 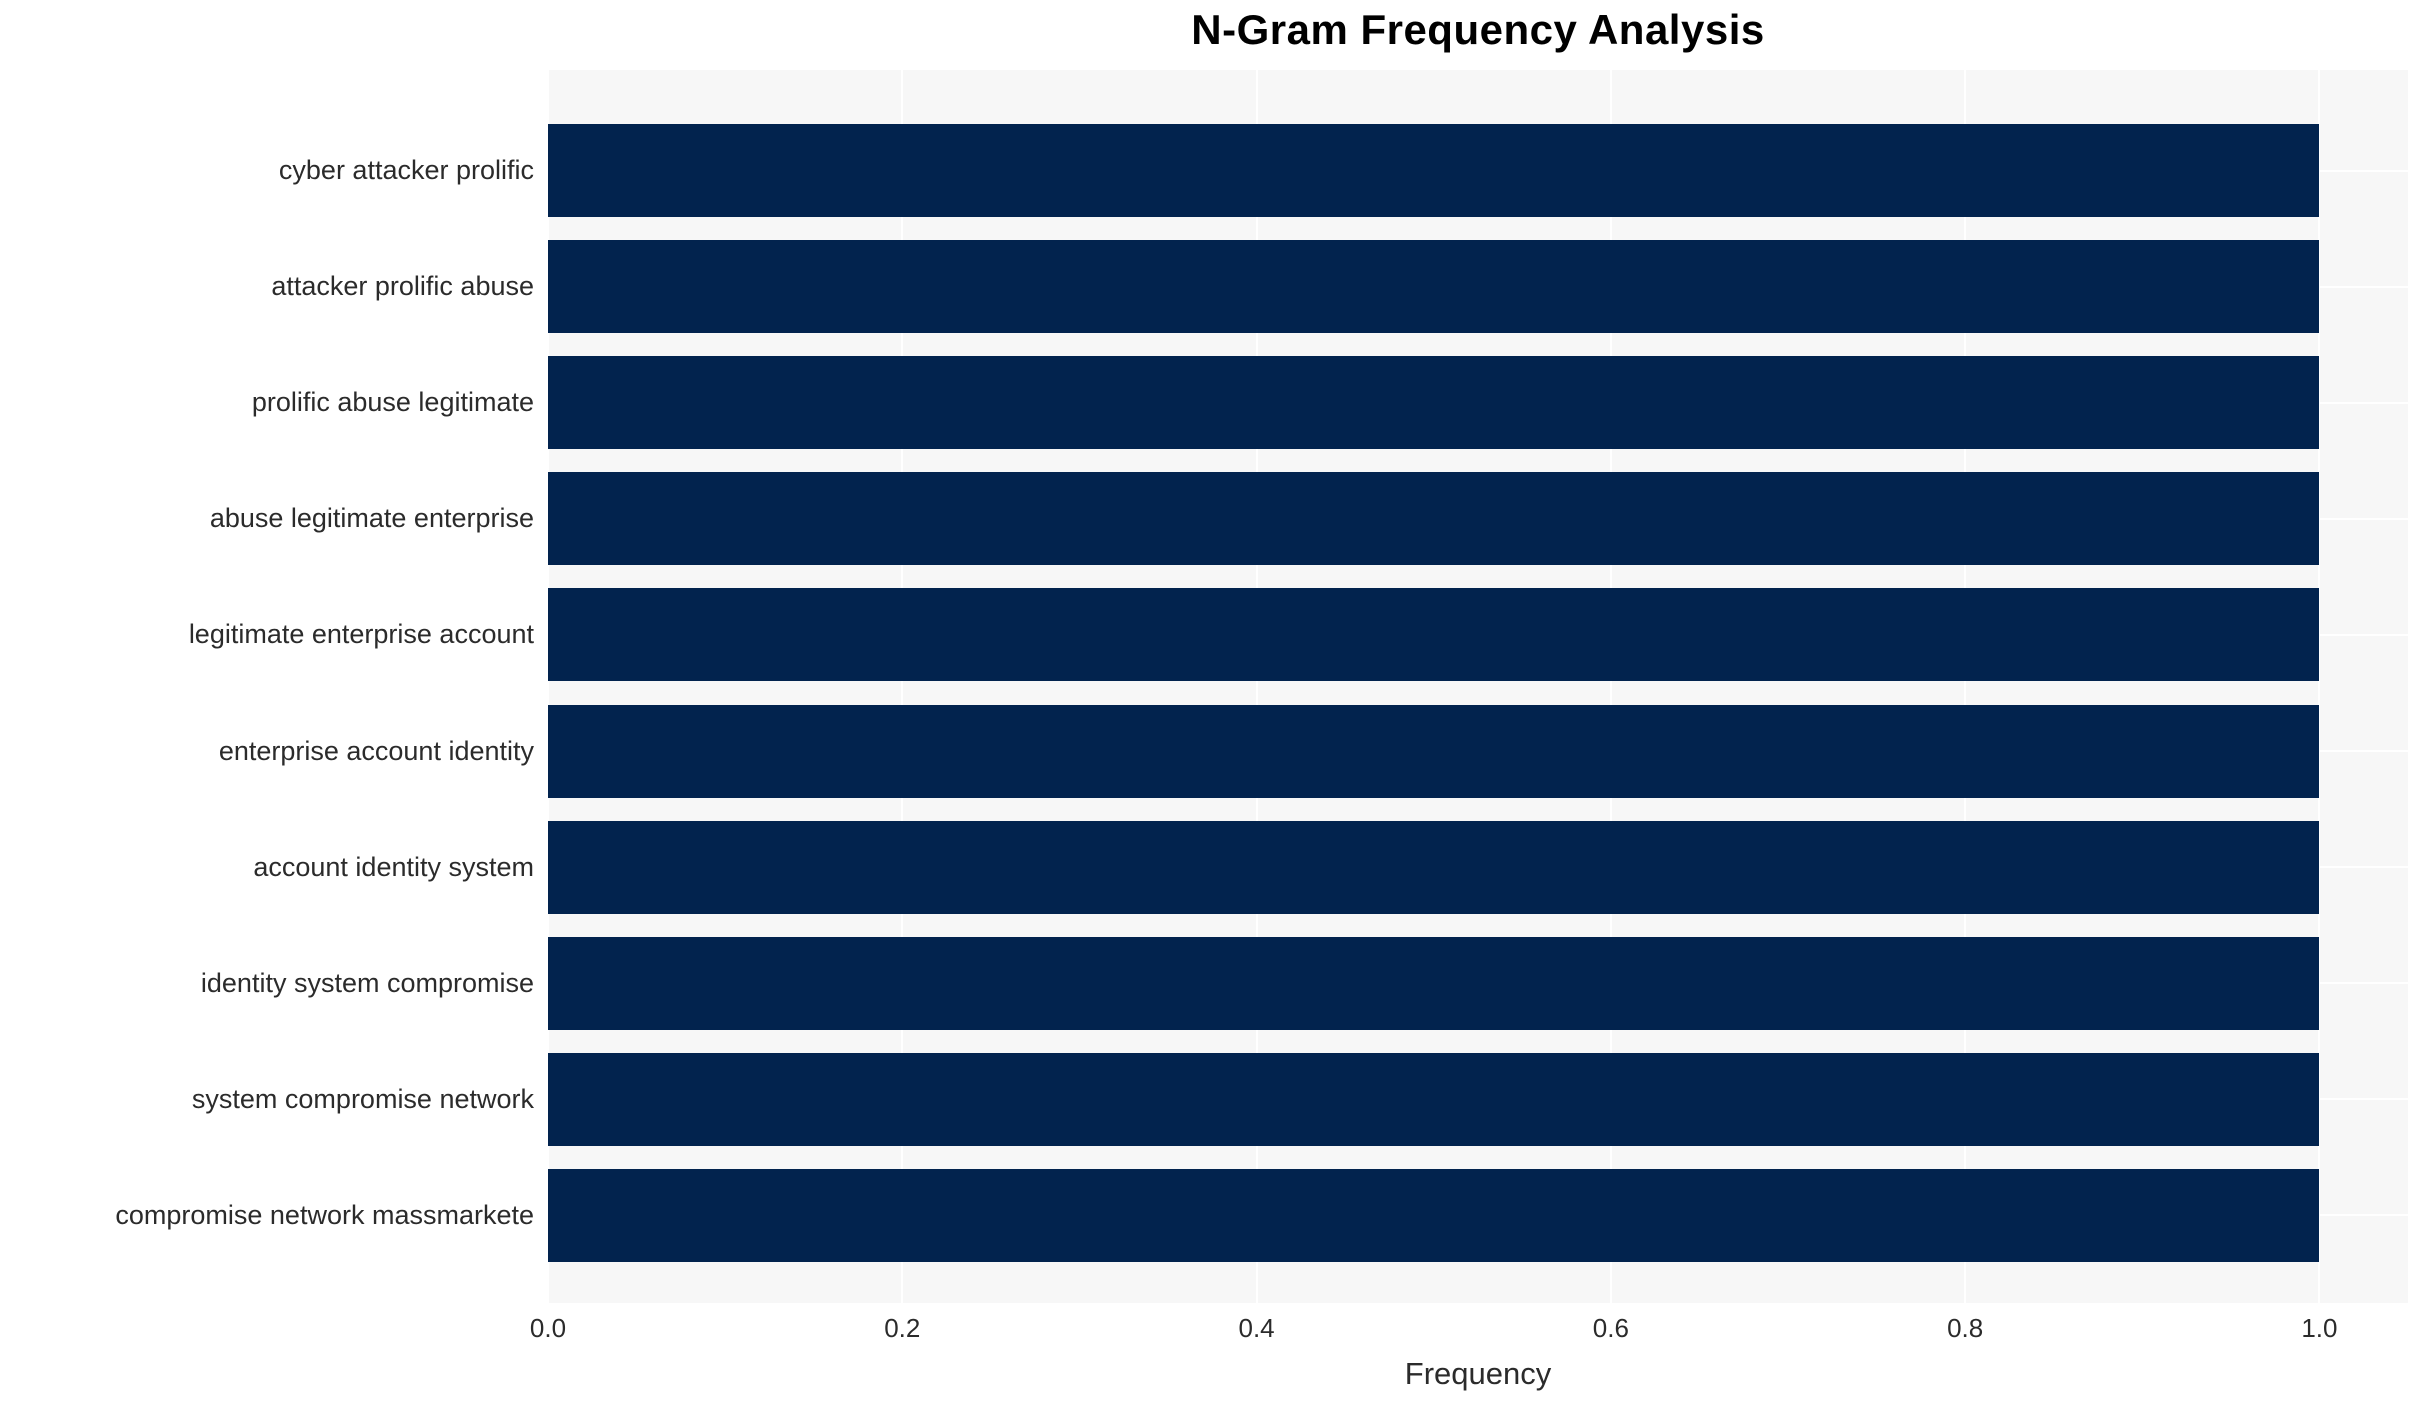 I want to click on x-tick-label: 0.0, so click(x=548, y=1328).